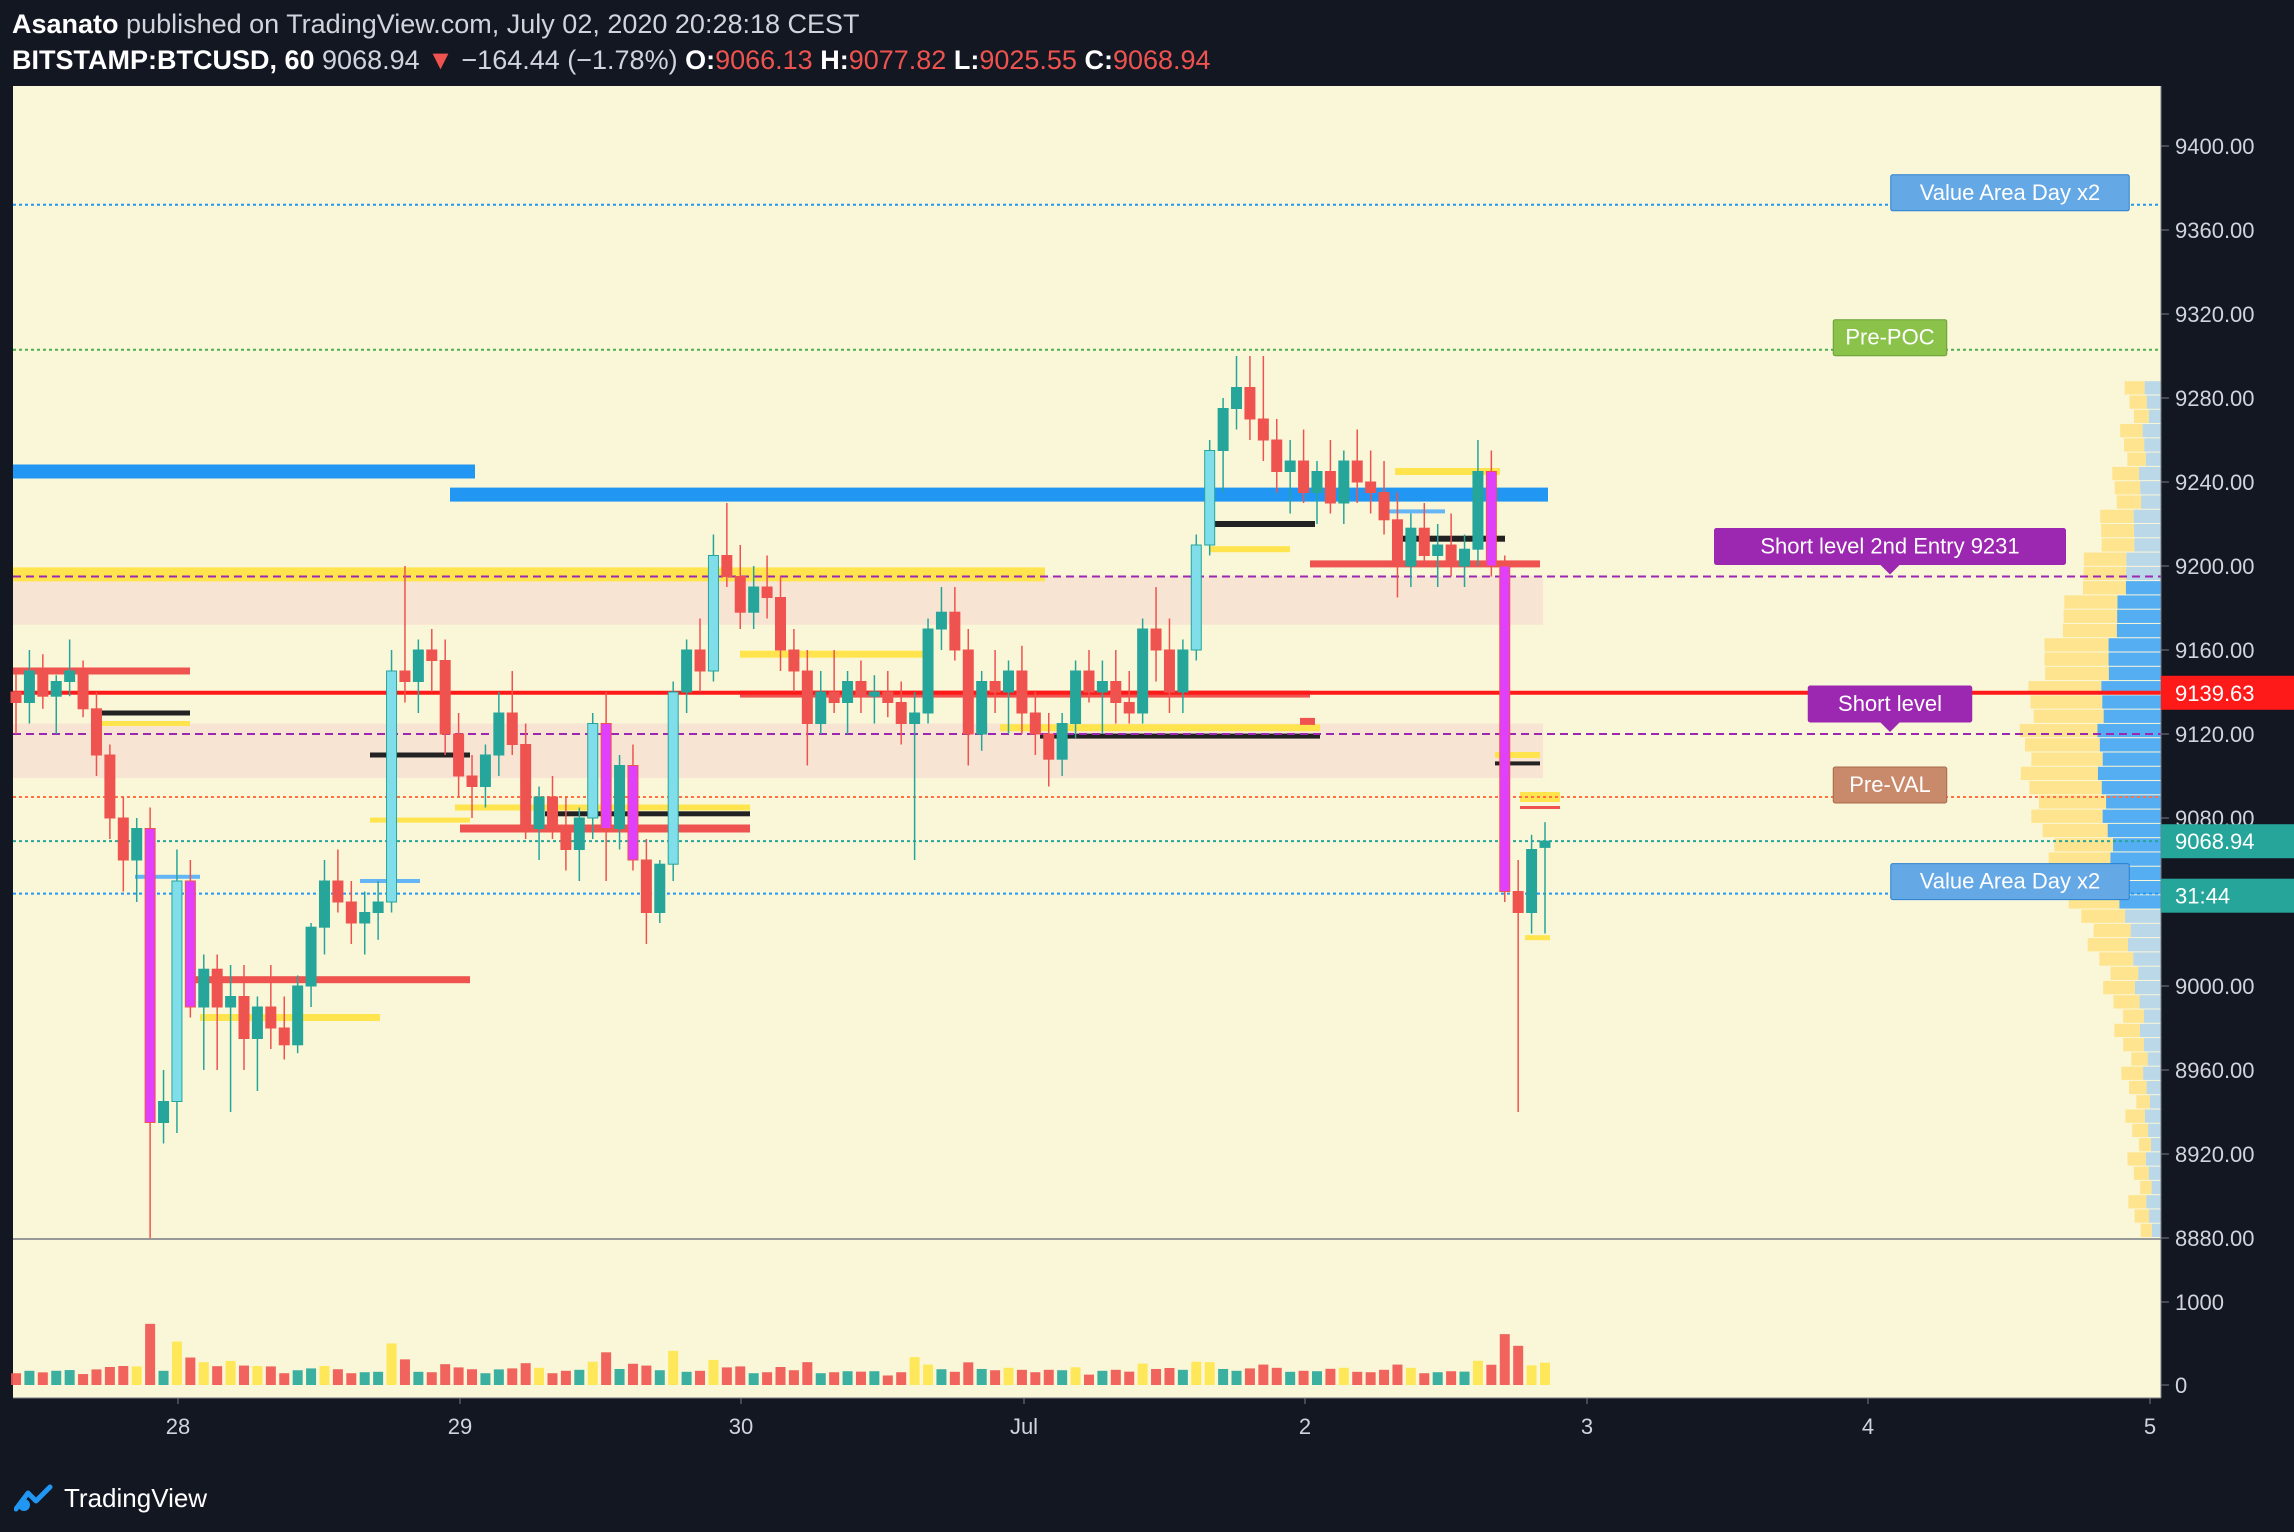 The width and height of the screenshot is (2294, 1532). I want to click on price-tick-label: 9160.00, so click(2215, 650).